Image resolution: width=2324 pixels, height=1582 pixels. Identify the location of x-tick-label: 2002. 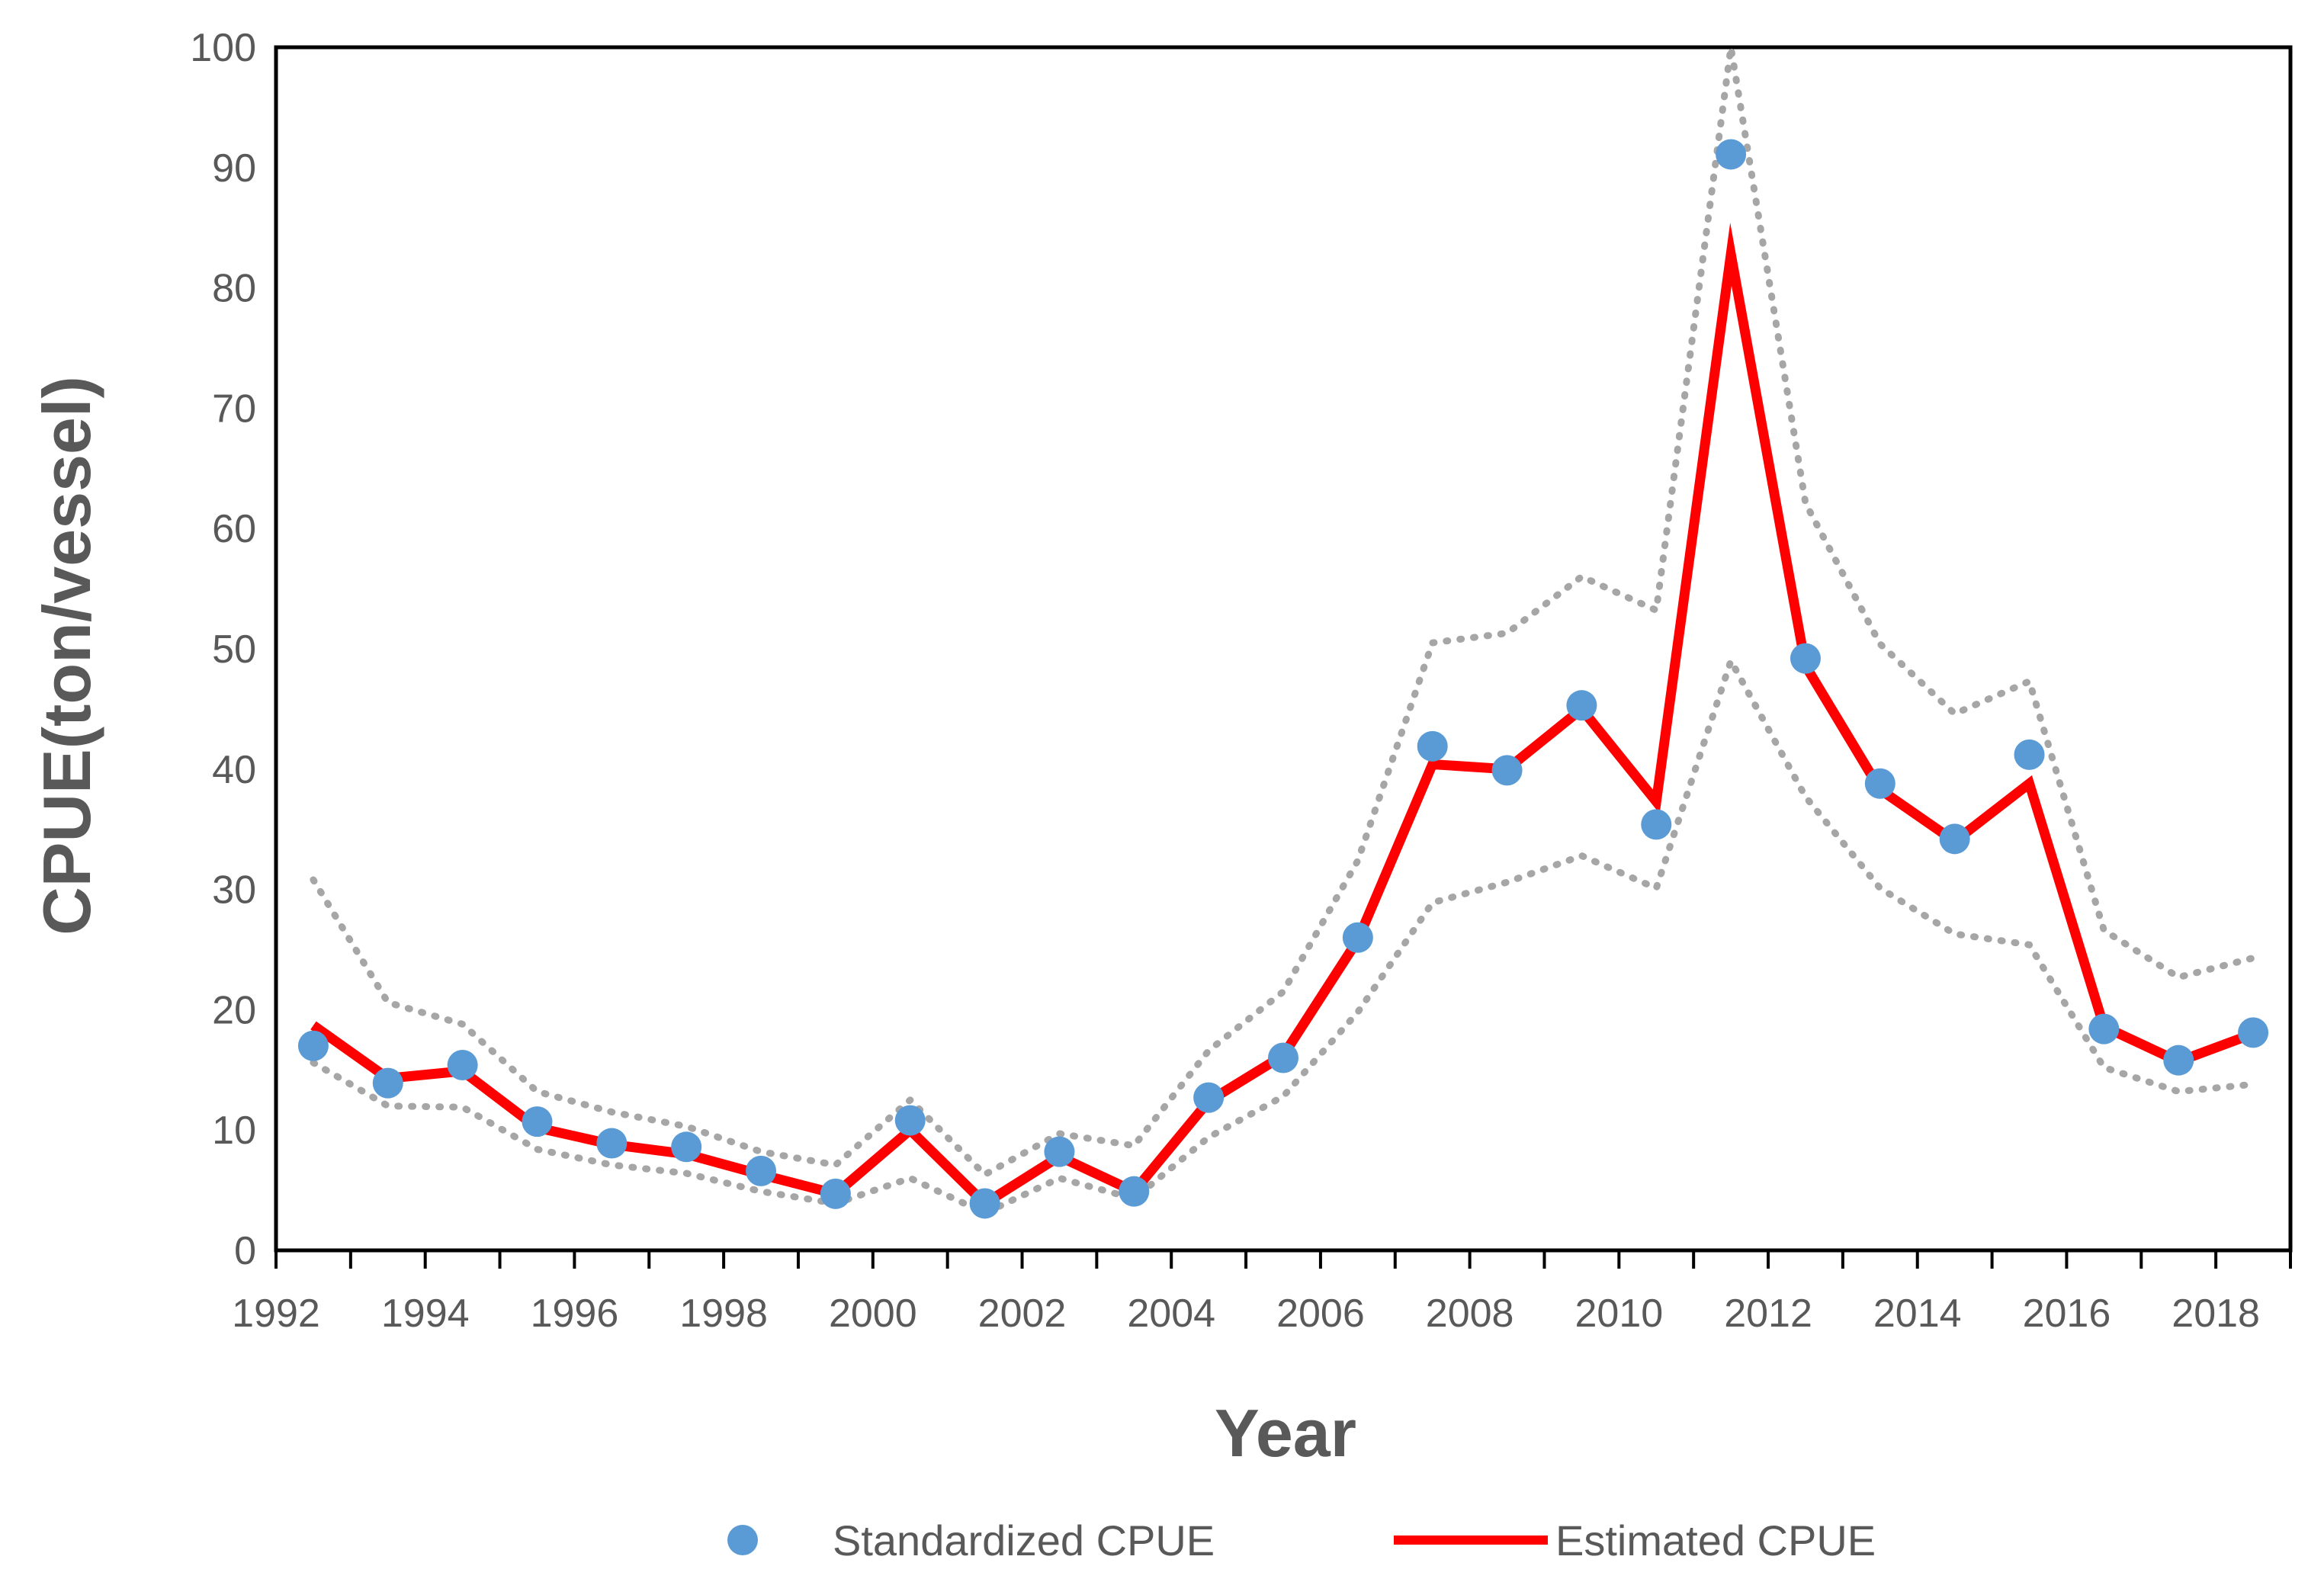
(1023, 1314).